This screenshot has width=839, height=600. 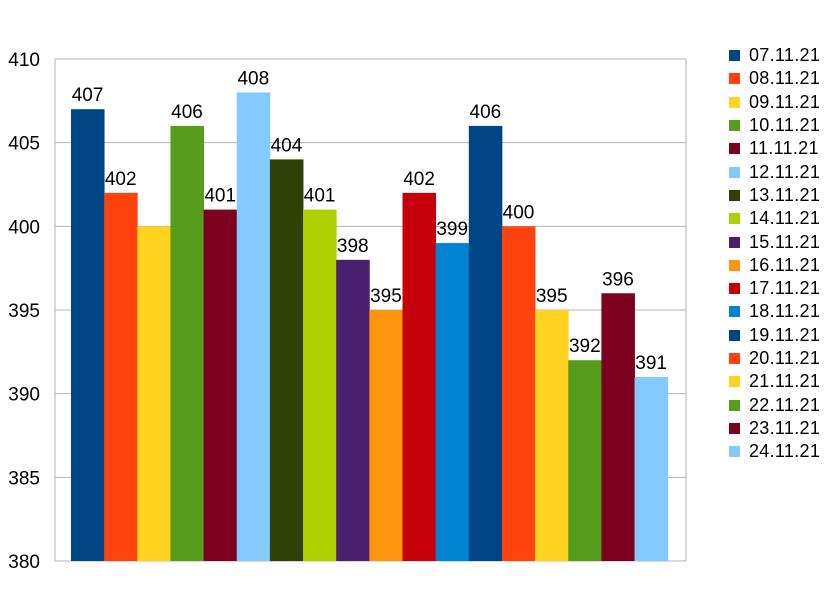 I want to click on legend-item: 08.11.21, so click(x=774, y=78).